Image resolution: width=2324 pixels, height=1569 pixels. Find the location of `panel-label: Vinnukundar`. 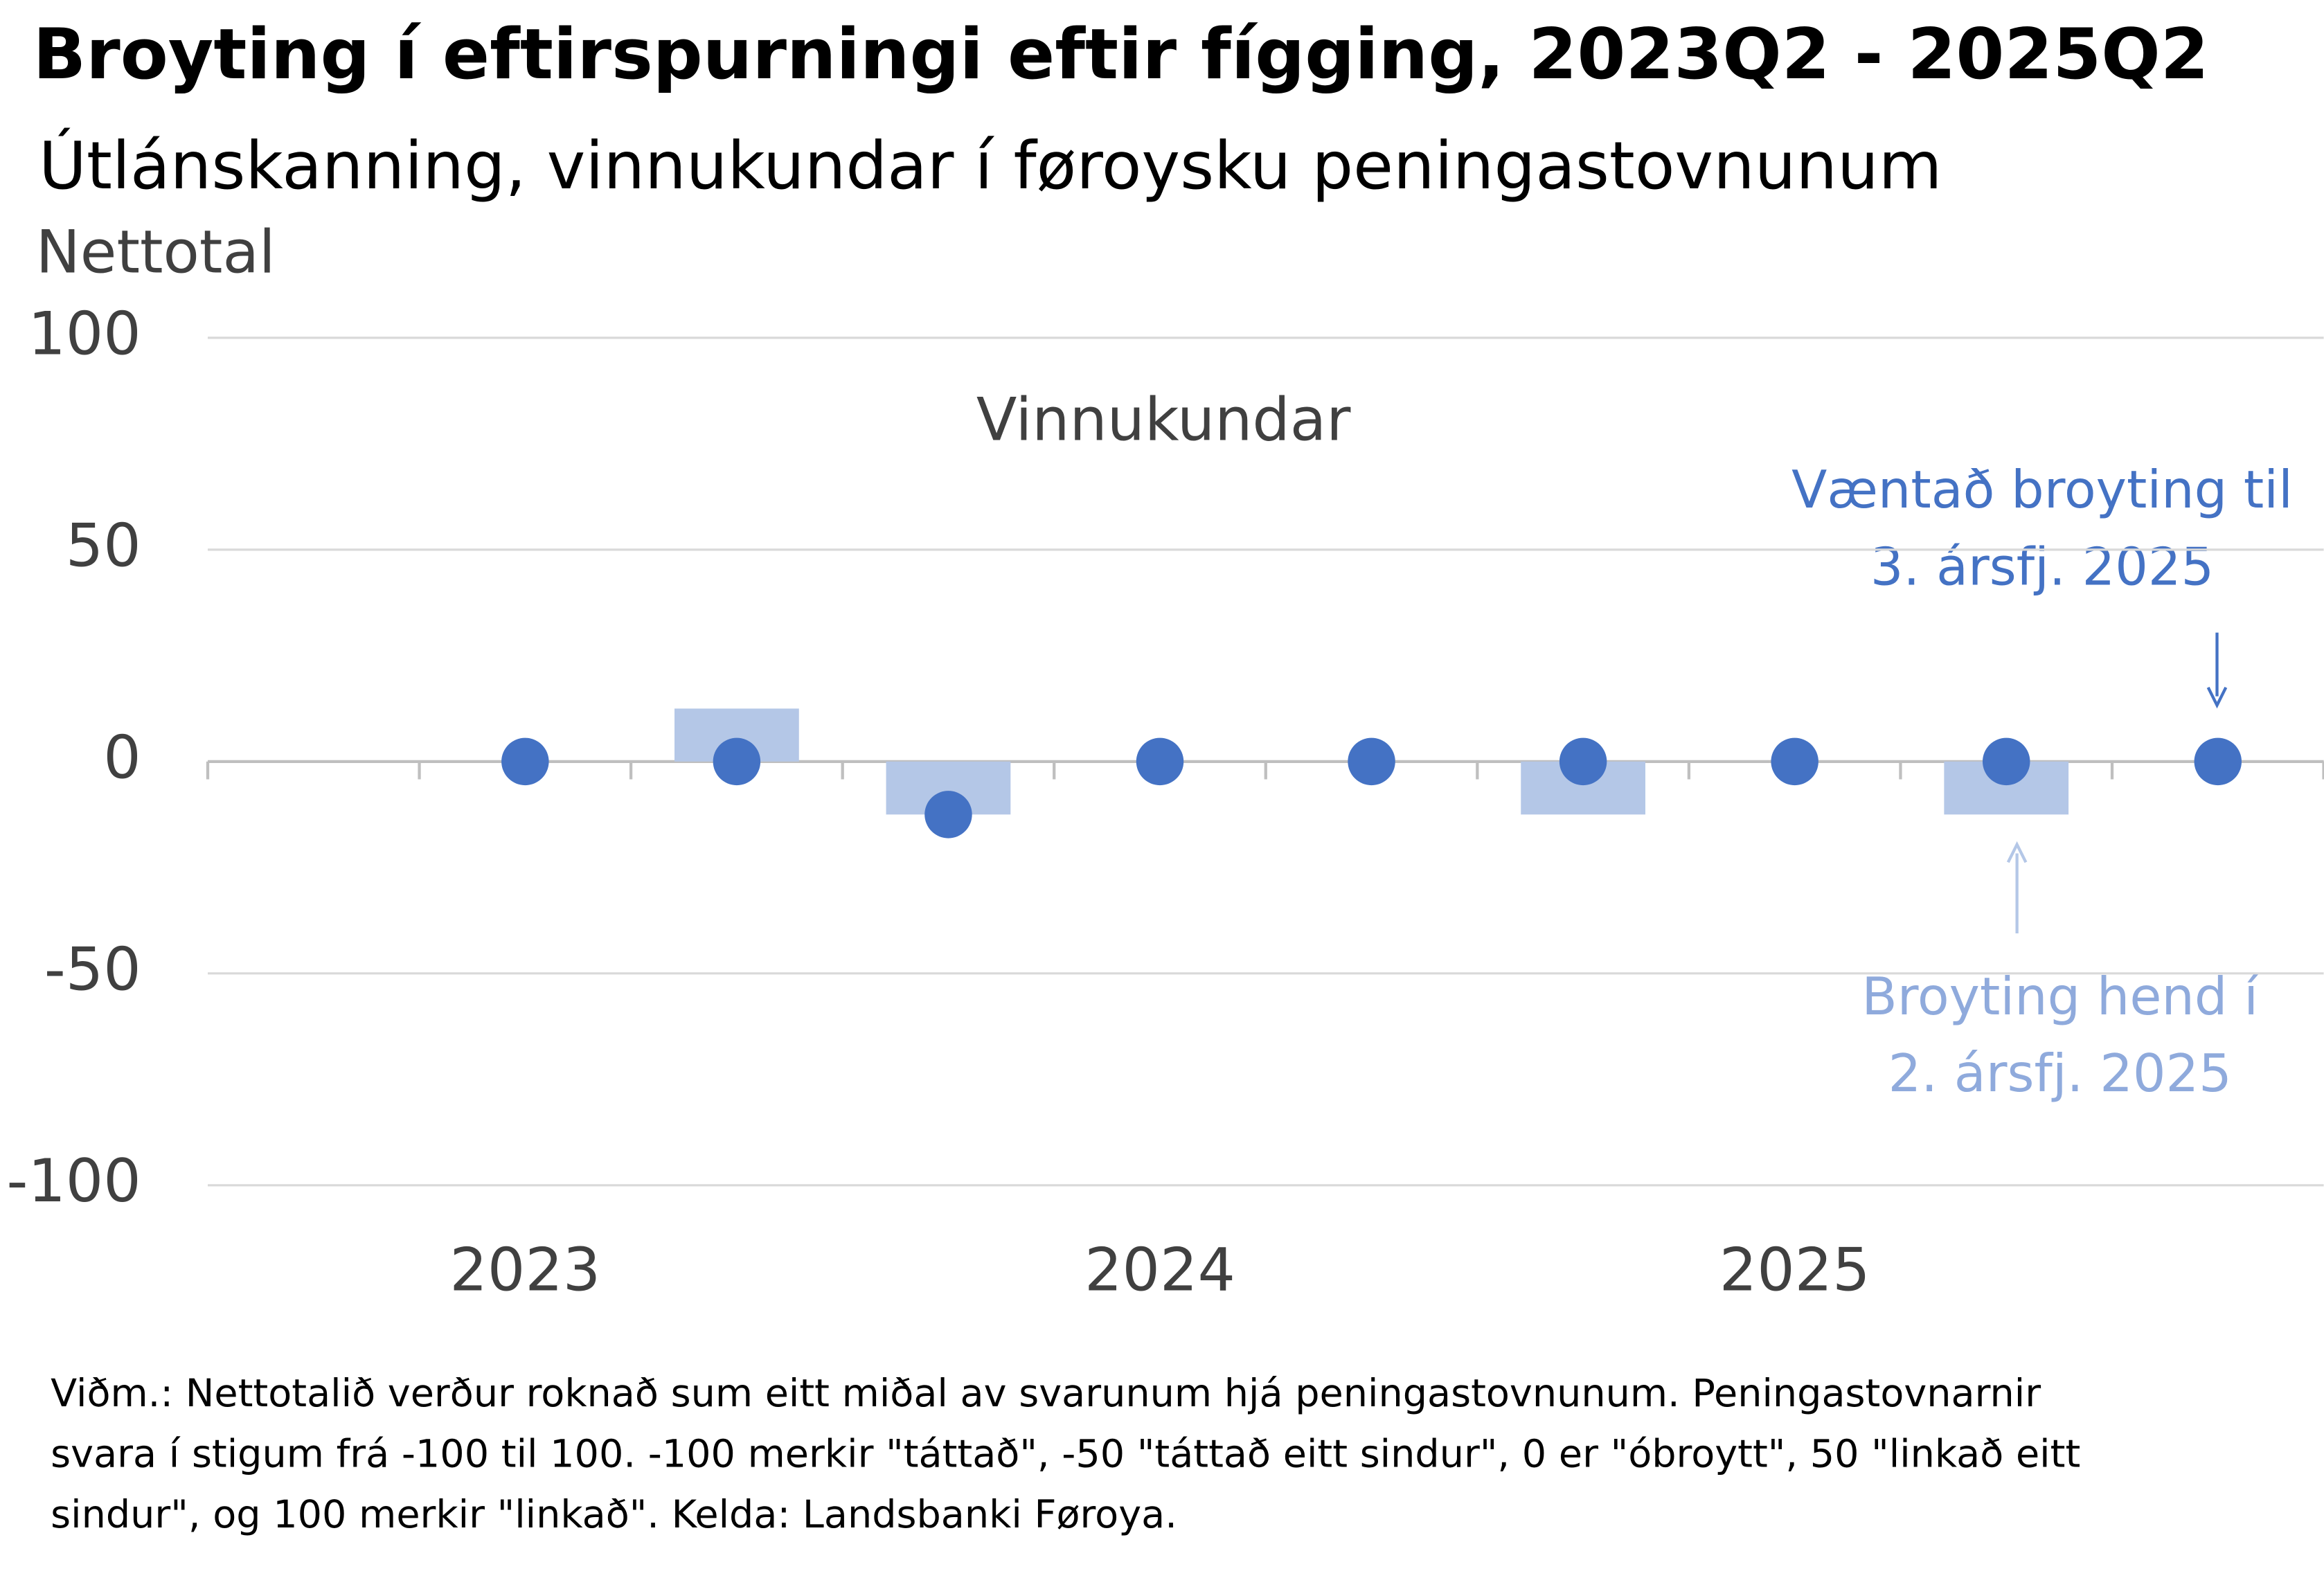

panel-label: Vinnukundar is located at coordinates (1163, 420).